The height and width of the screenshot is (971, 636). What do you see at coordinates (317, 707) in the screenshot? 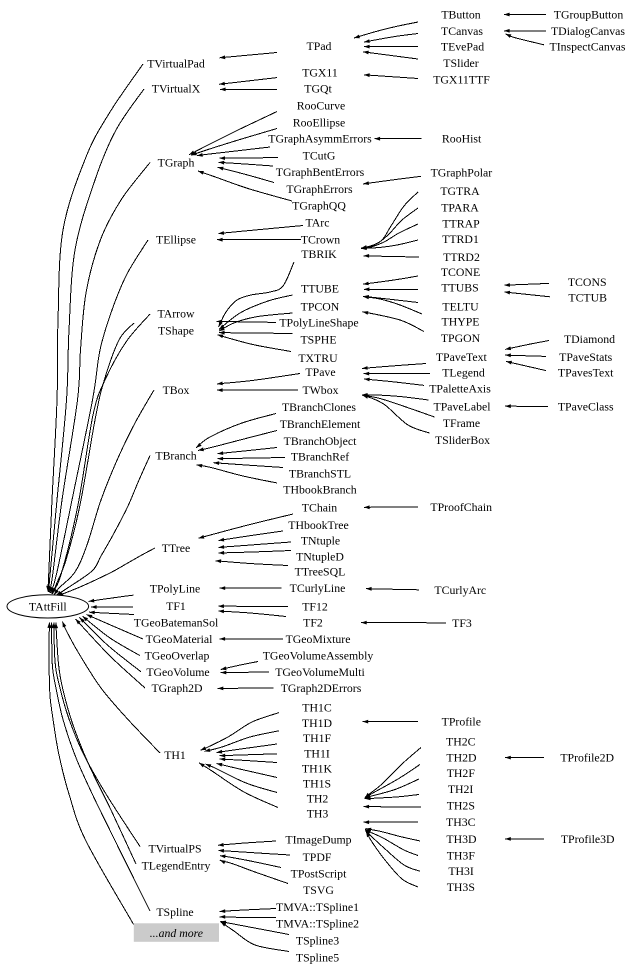
I see `svg-text: TH1C` at bounding box center [317, 707].